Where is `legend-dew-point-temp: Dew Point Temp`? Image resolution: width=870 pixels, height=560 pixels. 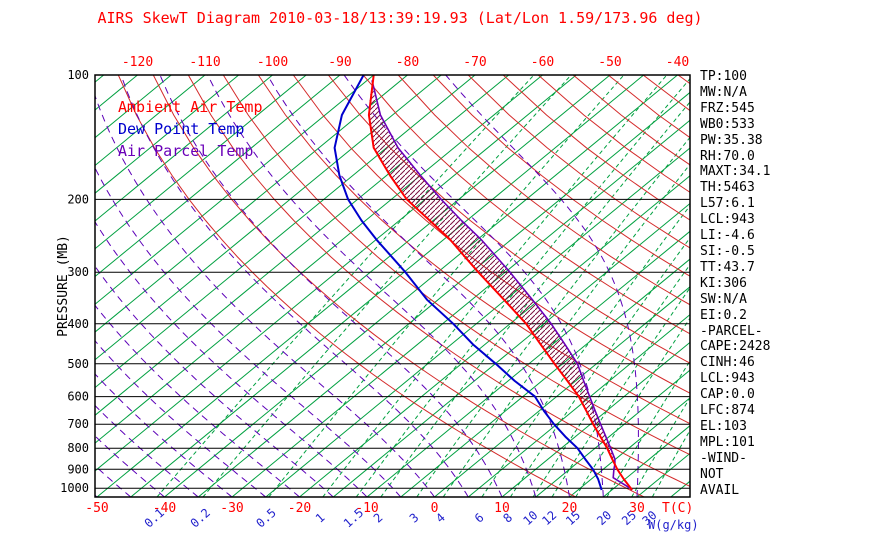 legend-dew-point-temp: Dew Point Temp is located at coordinates (181, 129).